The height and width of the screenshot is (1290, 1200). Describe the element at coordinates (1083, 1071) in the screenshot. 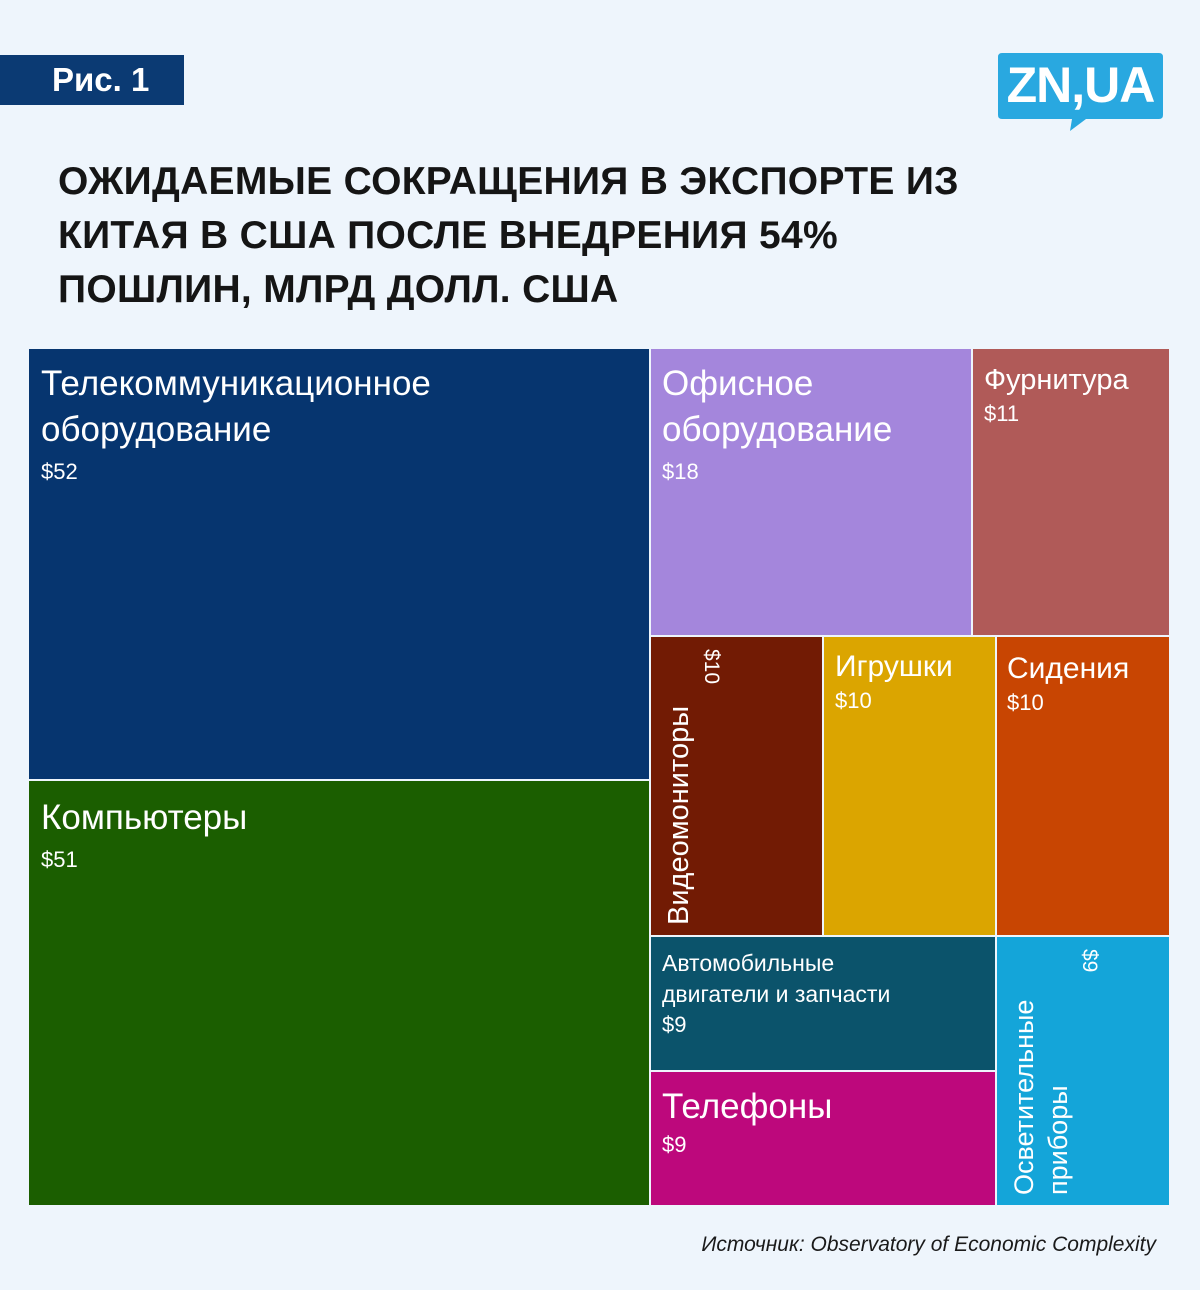

I see `treemap-tile: Осветительные приборы $9` at that location.